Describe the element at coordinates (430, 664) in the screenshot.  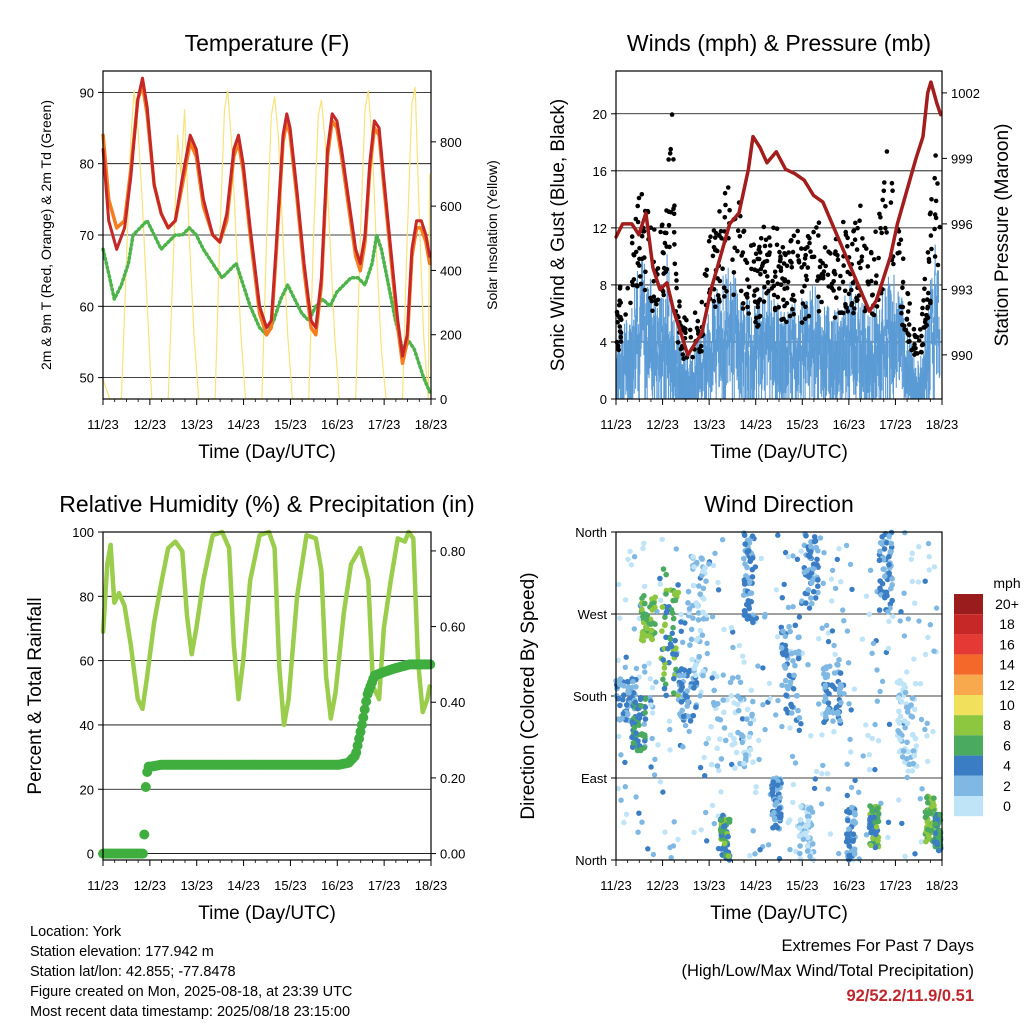
I see `precip-point` at that location.